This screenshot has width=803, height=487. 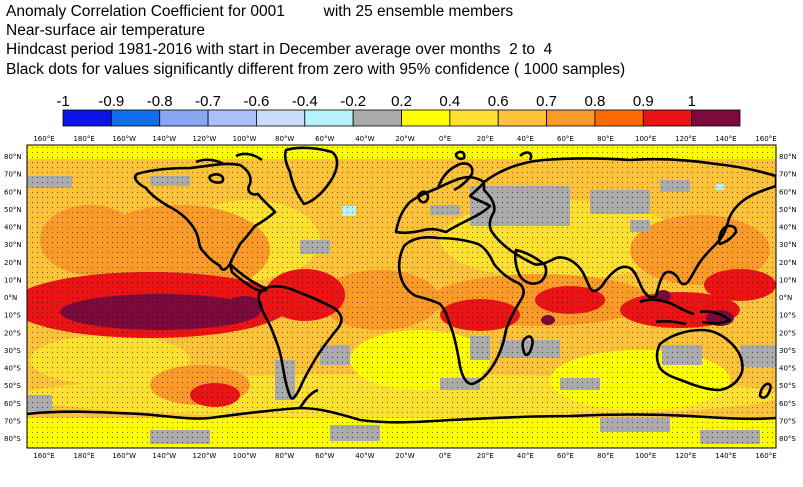 What do you see at coordinates (164, 456) in the screenshot?
I see `longitude-label-bottom: 140°W` at bounding box center [164, 456].